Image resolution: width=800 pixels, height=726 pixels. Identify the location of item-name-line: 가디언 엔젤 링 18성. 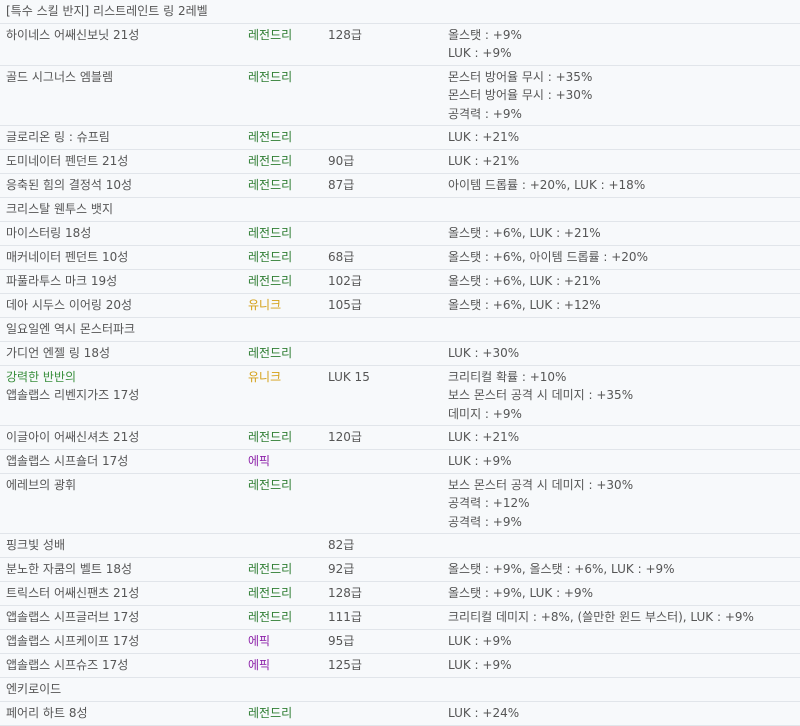
(58, 352).